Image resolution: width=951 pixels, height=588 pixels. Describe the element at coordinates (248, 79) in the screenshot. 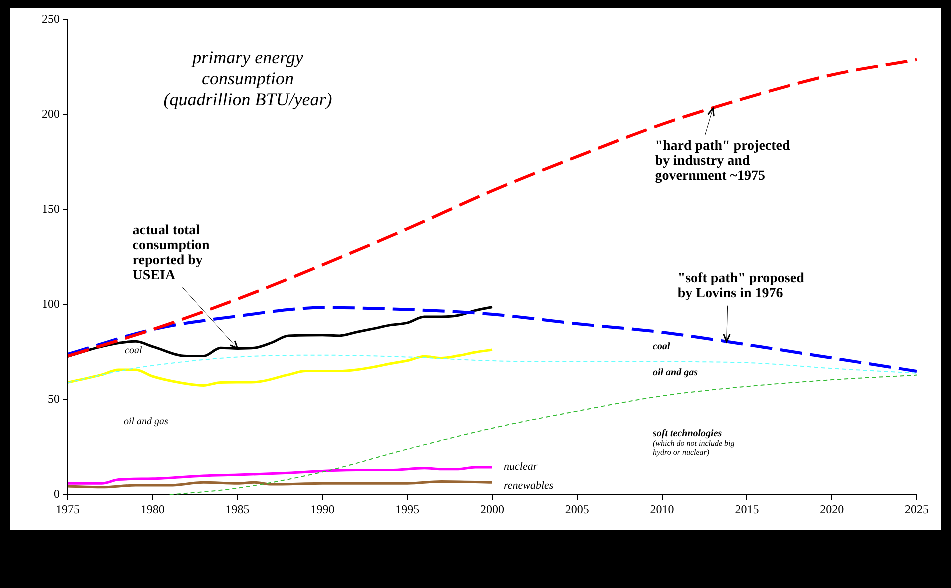

I see `text: primary energy consumption (quadrillion BTU/year)` at that location.